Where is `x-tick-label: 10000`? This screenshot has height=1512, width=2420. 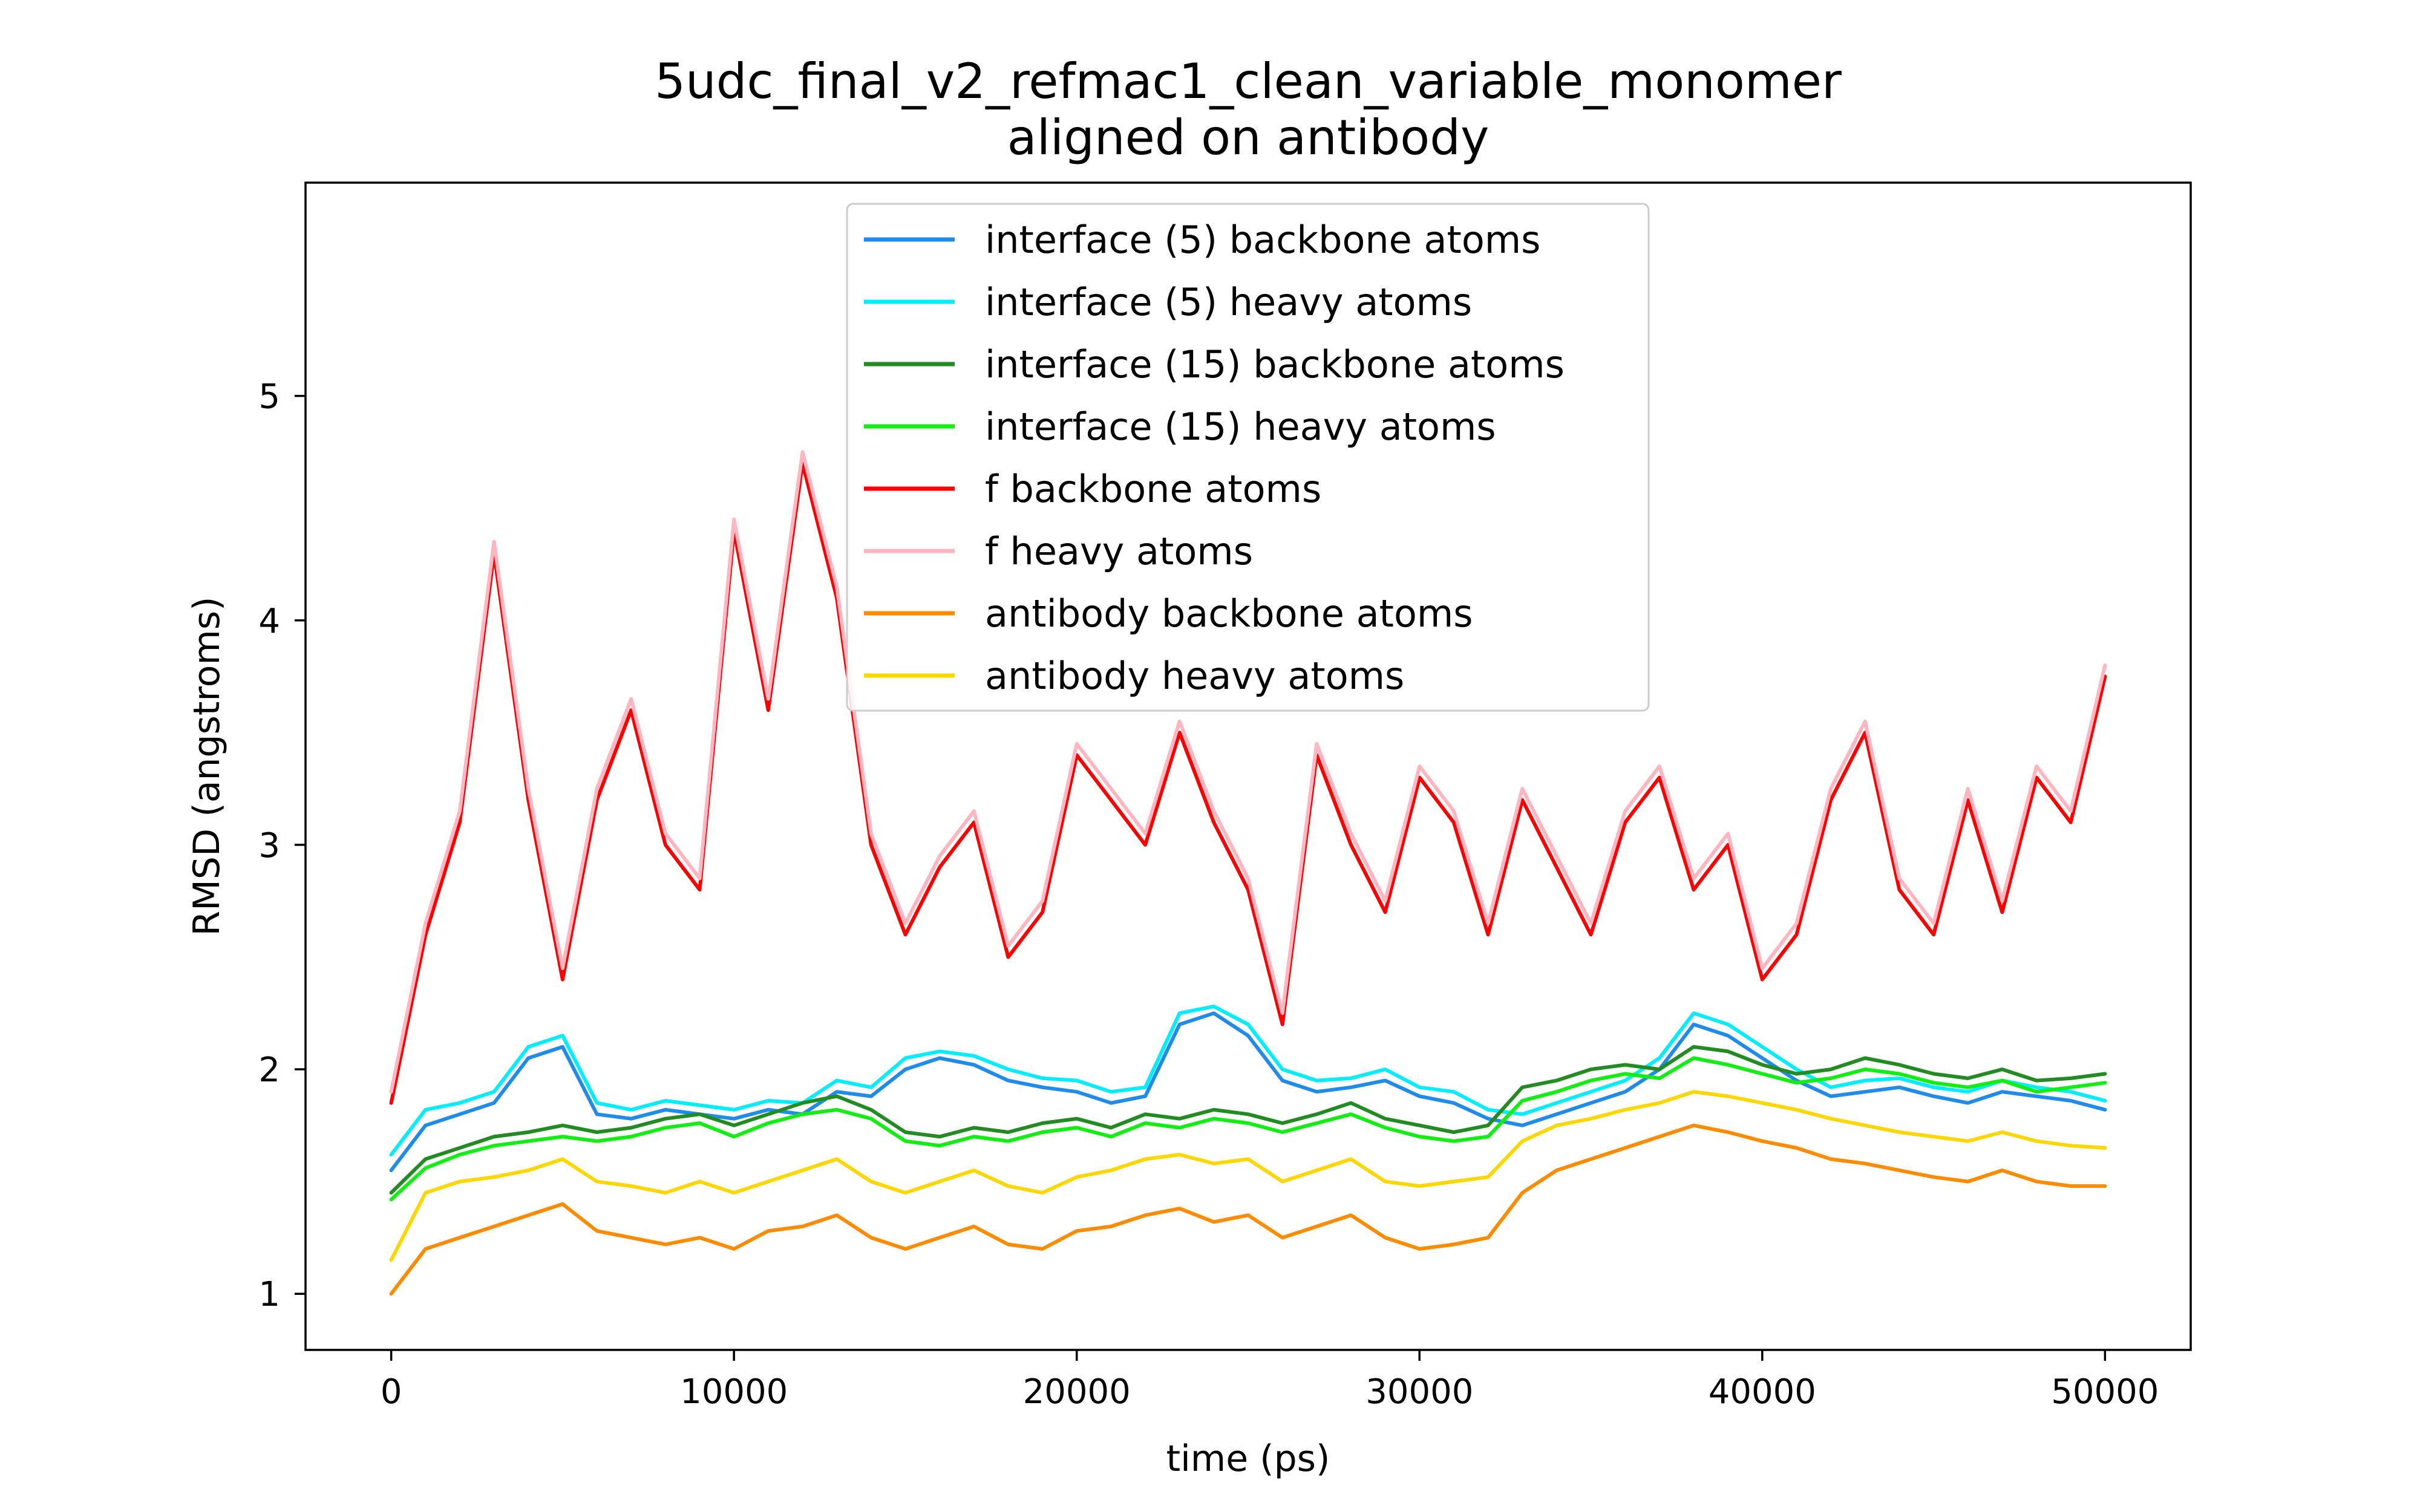
x-tick-label: 10000 is located at coordinates (734, 1392).